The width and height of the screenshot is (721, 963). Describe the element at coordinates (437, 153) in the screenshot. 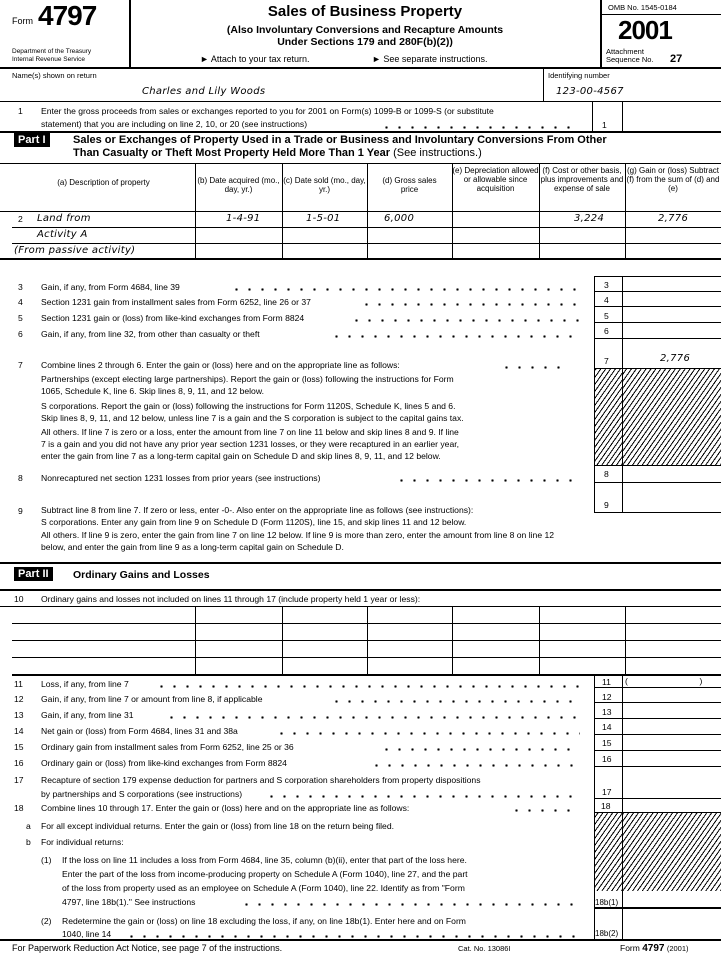

I see `part-1-note: (See instructions.)` at that location.